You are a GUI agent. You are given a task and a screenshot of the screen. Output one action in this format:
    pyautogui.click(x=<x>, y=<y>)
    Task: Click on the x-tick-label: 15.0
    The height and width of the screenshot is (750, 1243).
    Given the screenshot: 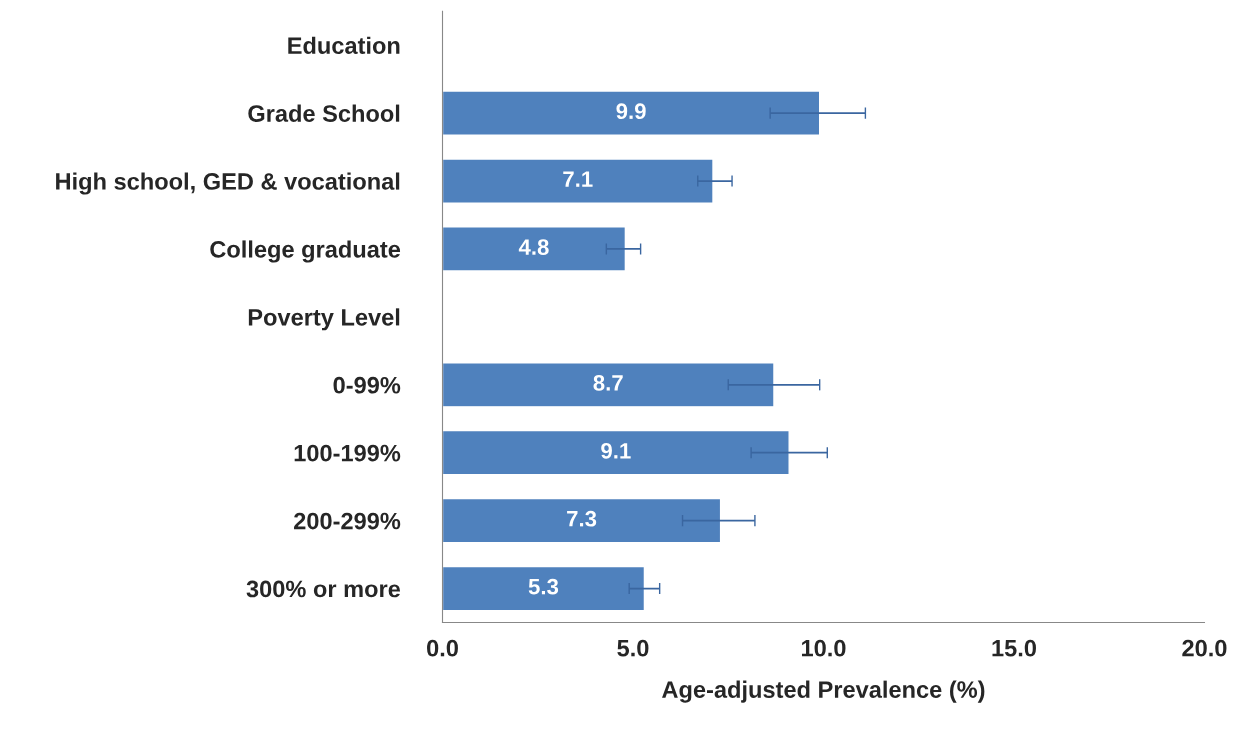 What is the action you would take?
    pyautogui.click(x=1014, y=648)
    